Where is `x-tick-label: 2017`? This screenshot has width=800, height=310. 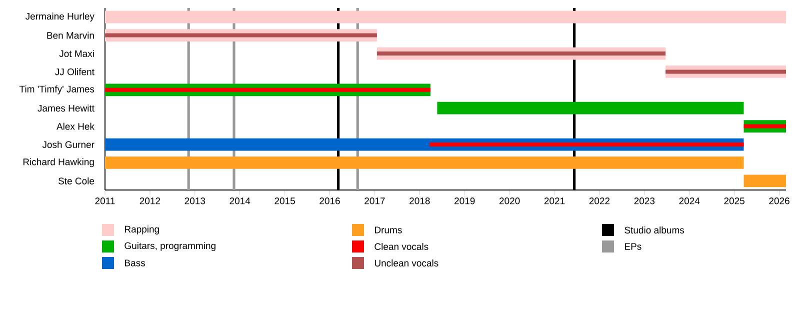
x-tick-label: 2017 is located at coordinates (374, 201).